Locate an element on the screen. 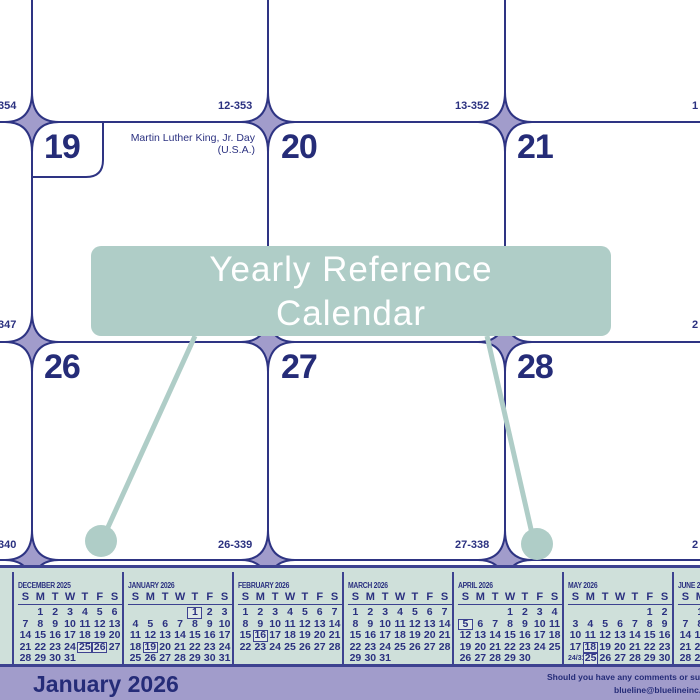  mini-day: 13 is located at coordinates (165, 635).